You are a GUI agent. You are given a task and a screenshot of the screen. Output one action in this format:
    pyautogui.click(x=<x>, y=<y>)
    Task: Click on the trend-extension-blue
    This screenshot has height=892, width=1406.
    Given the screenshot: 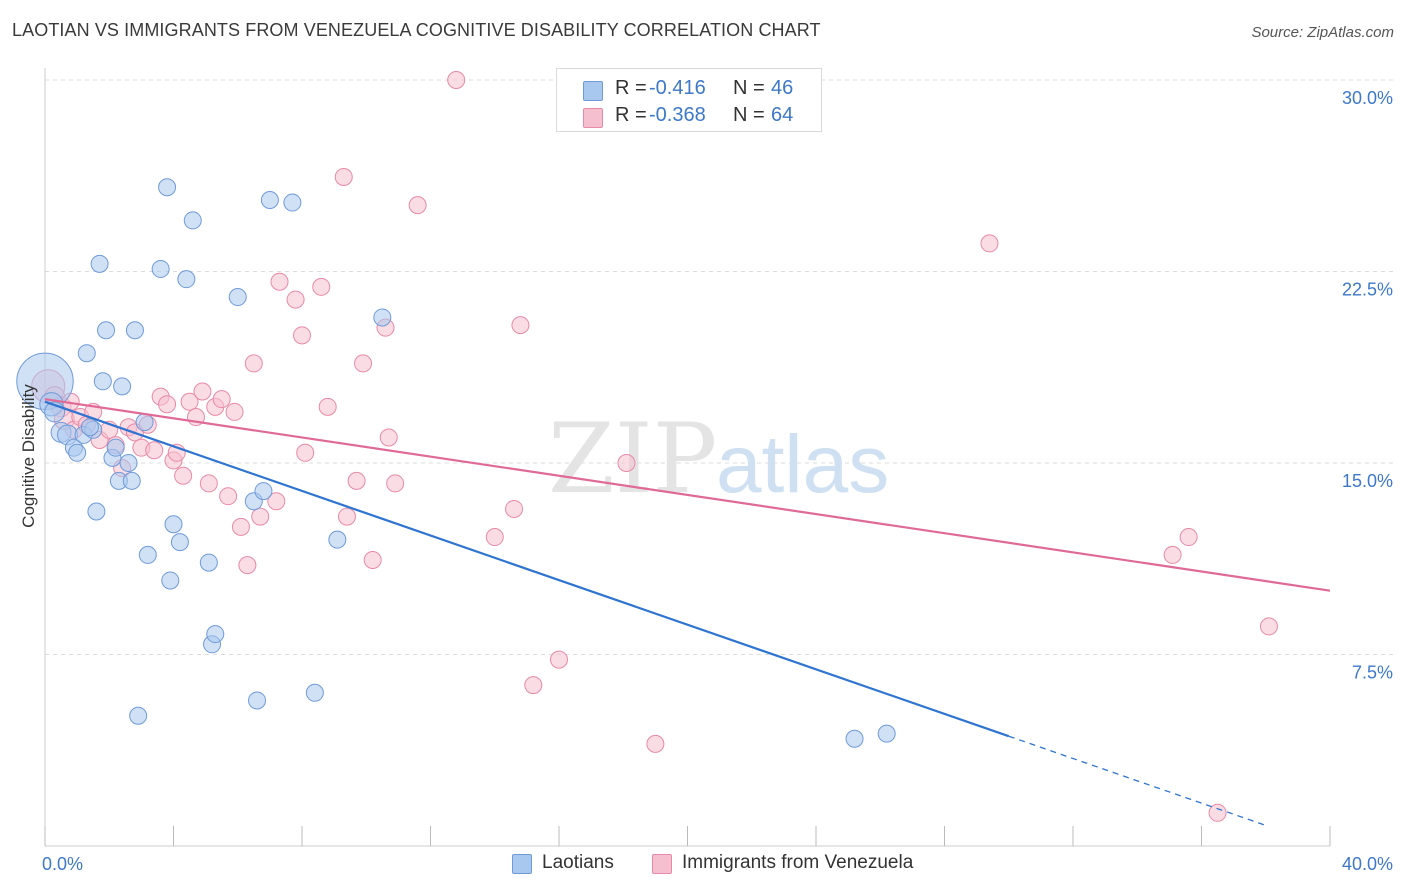 What is the action you would take?
    pyautogui.click(x=1137, y=781)
    